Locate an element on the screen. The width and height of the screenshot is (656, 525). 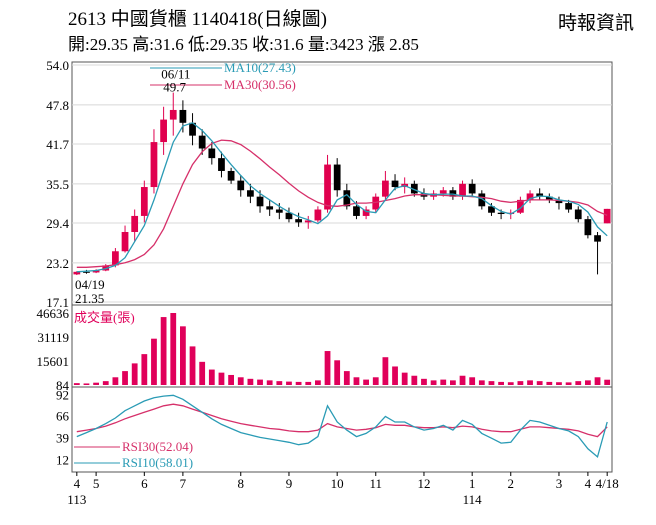
price-tick-label: 41.7 is located at coordinates (57, 144).